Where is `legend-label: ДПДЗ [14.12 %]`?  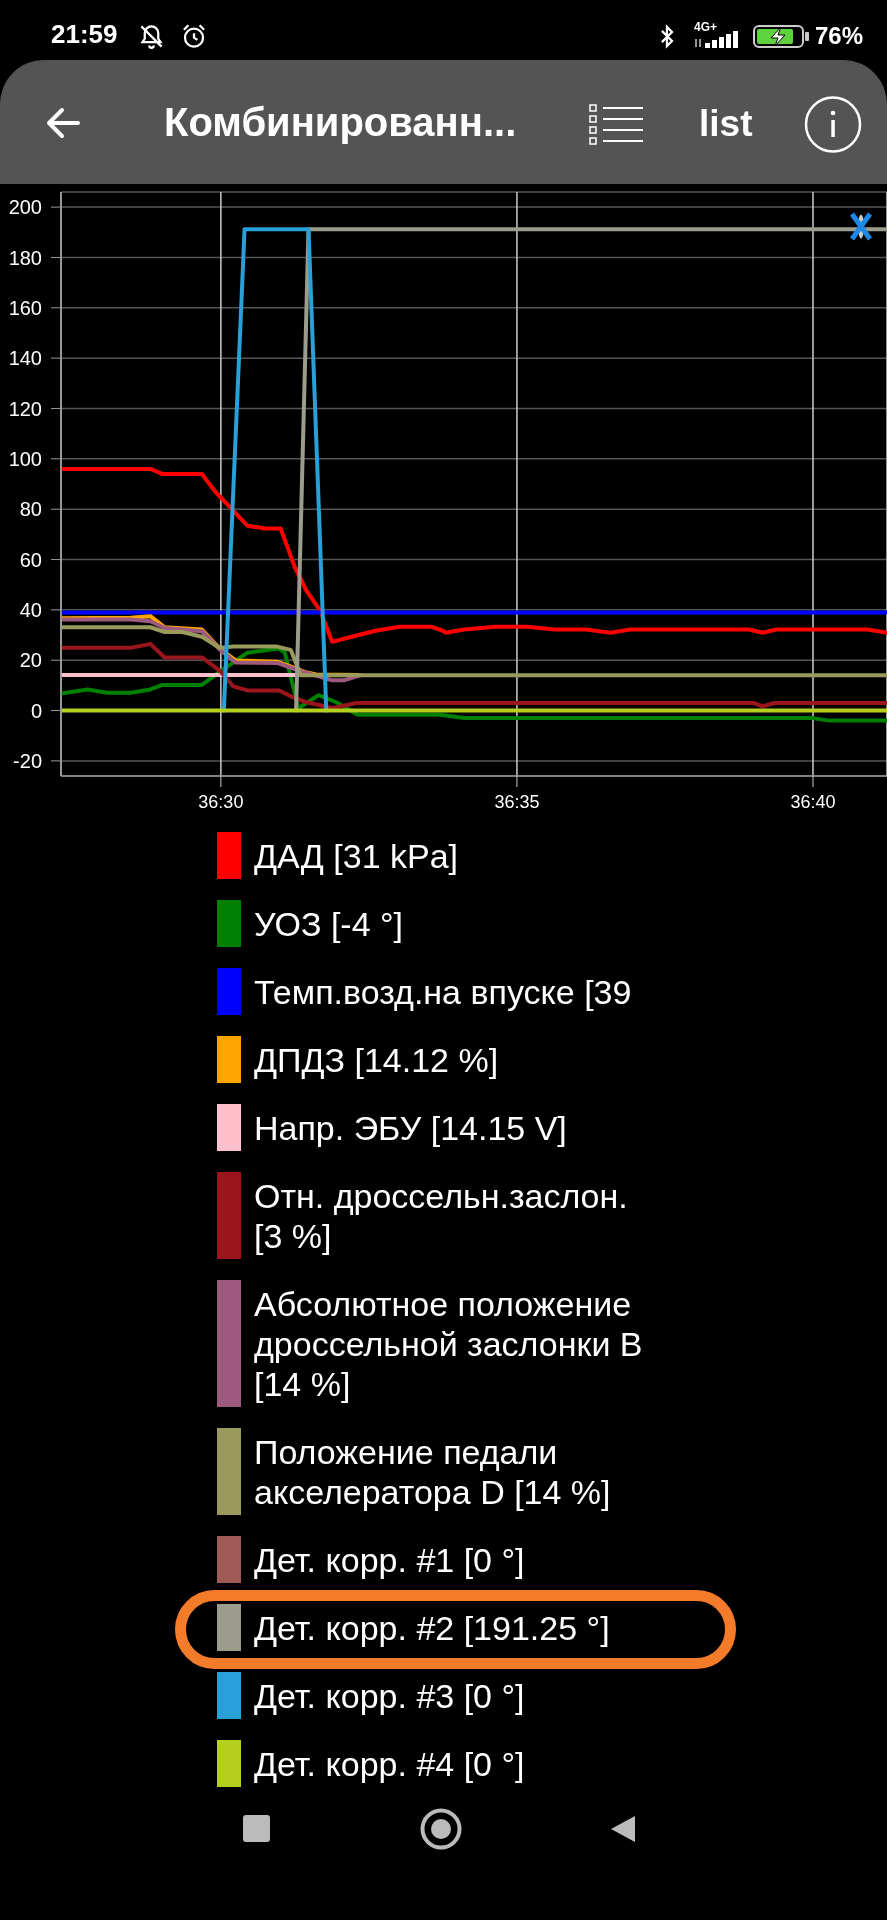 legend-label: ДПДЗ [14.12 %] is located at coordinates (376, 1059).